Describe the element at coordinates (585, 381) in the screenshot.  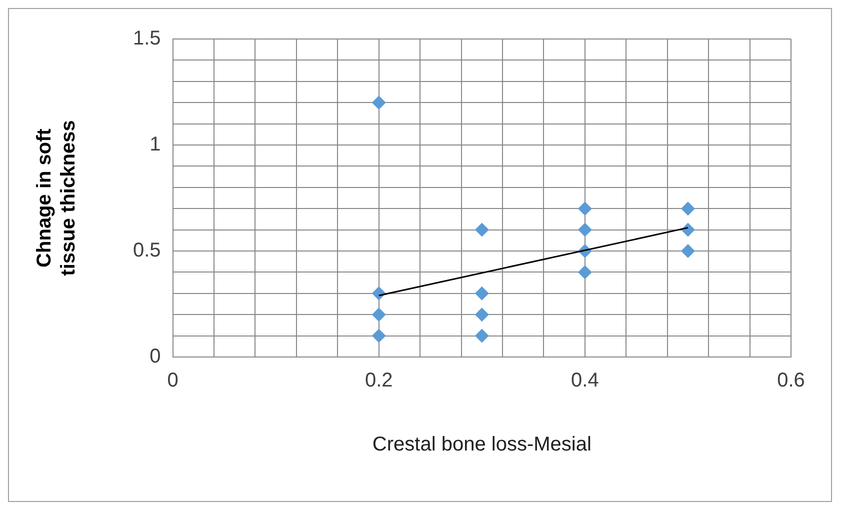
I see `x-tick-label: 0.4` at that location.